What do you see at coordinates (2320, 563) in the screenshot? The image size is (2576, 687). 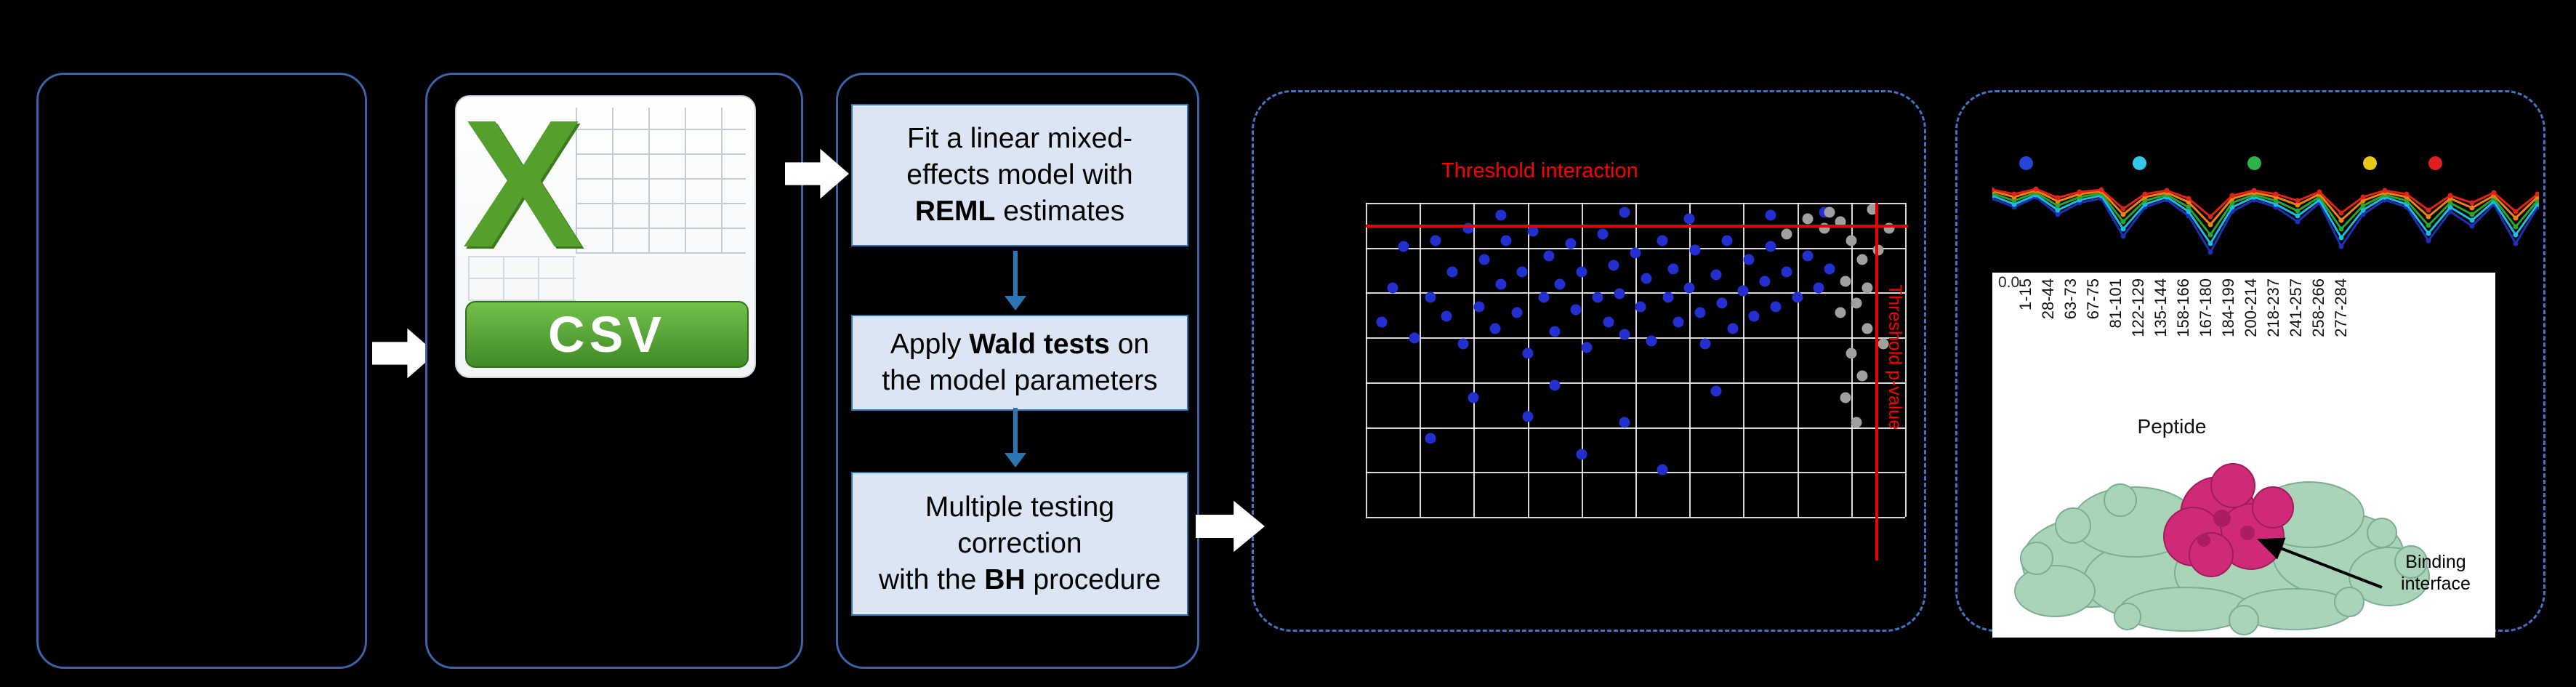 I see `binding-interface-arrow` at bounding box center [2320, 563].